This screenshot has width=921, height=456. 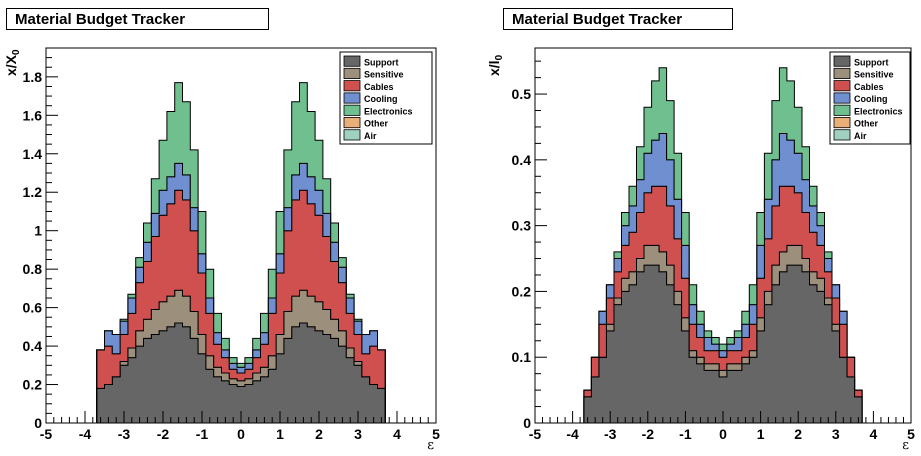 I want to click on y-tick-label: 1.8, so click(x=33, y=77).